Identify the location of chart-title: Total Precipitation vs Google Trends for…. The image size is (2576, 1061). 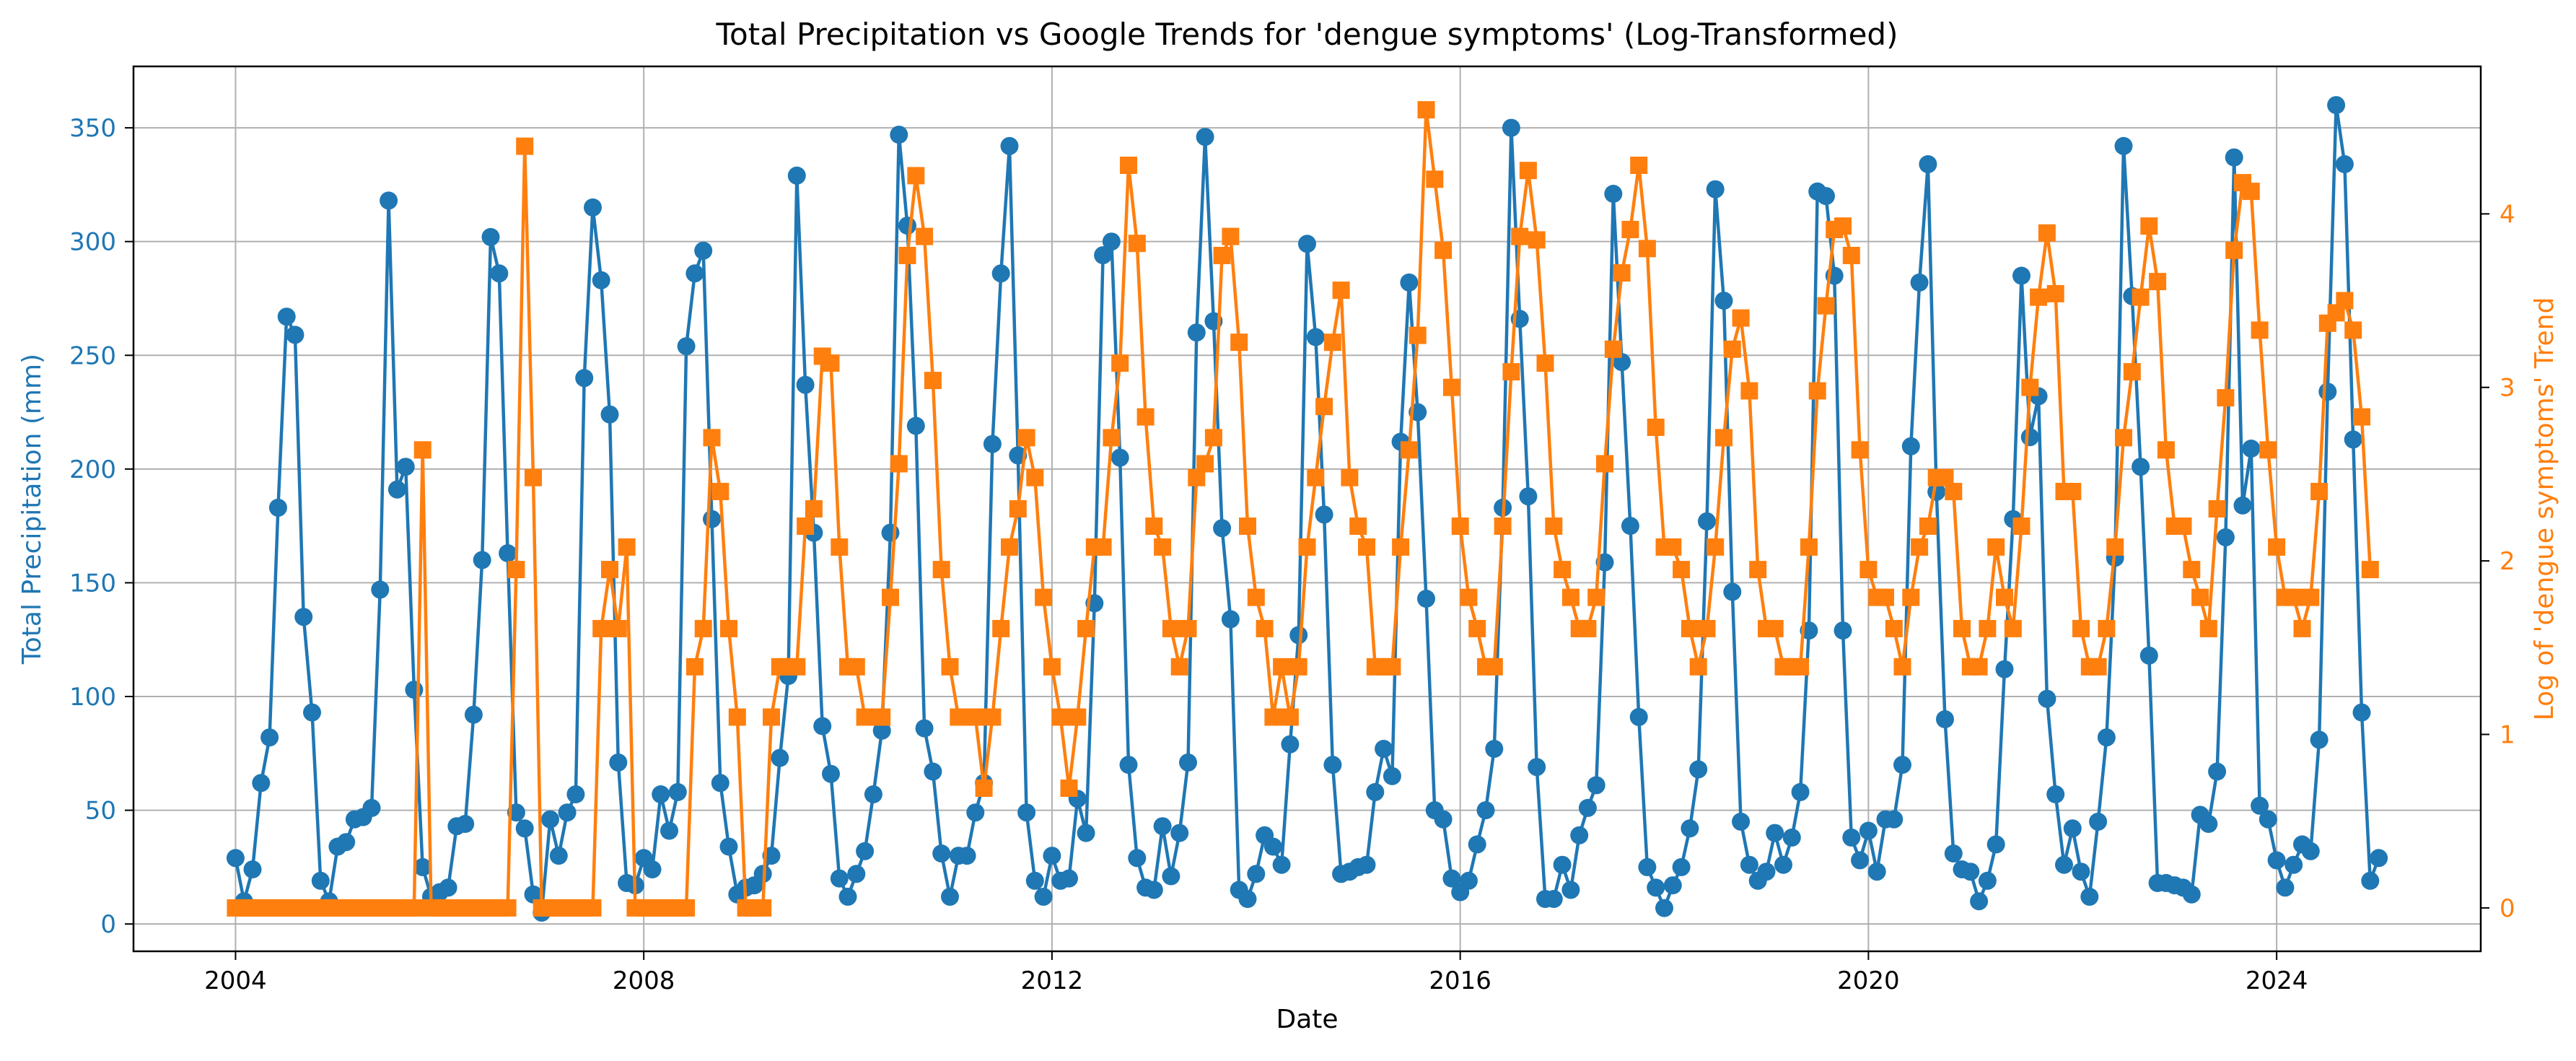
(1307, 34).